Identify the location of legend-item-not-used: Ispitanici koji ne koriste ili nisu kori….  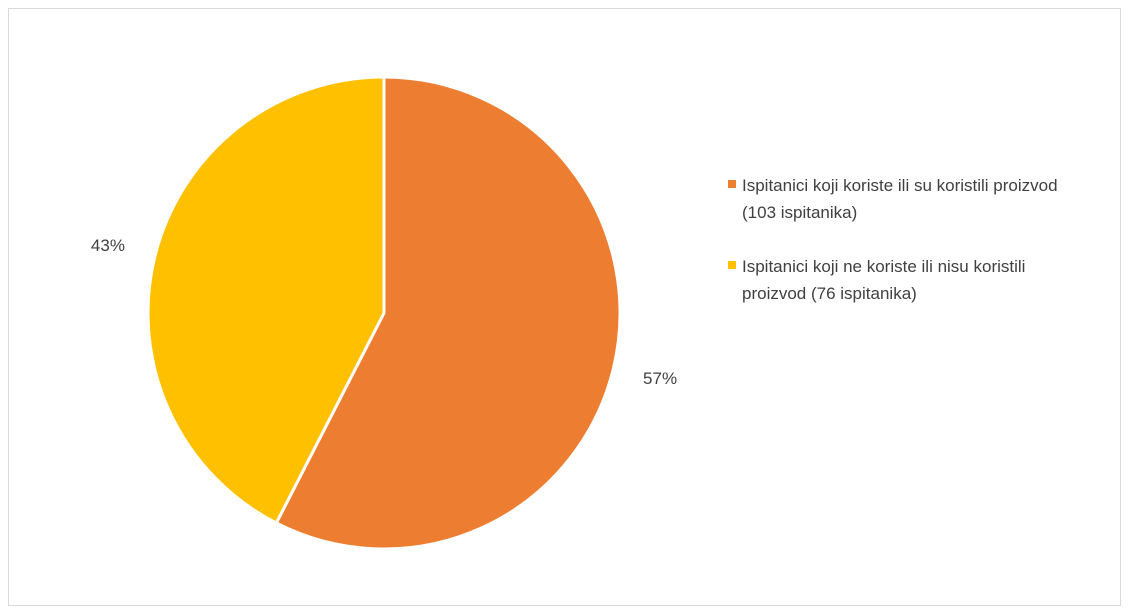
(923, 281).